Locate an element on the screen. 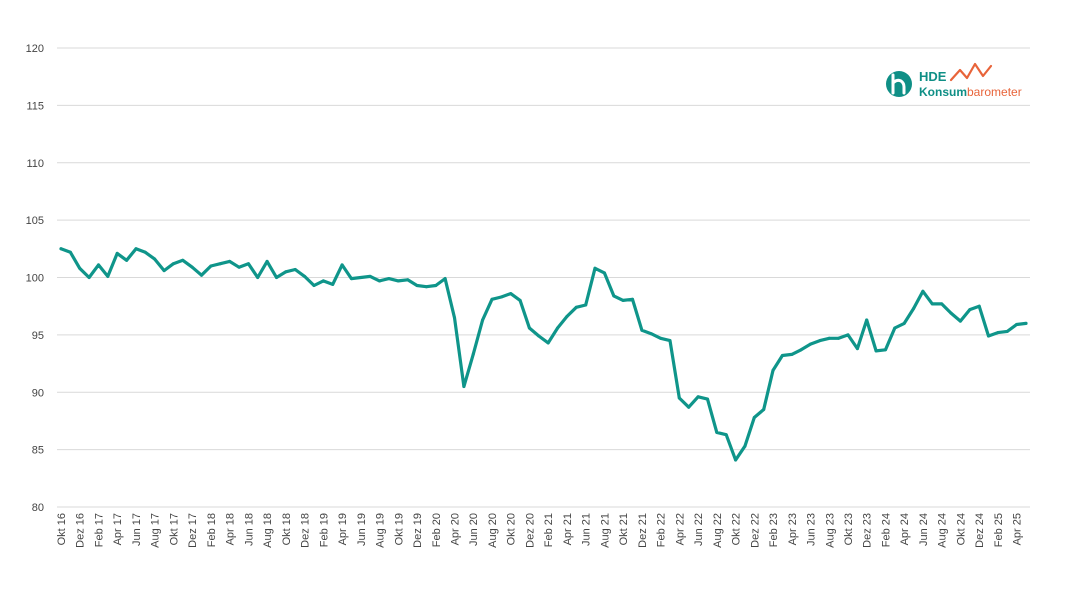 The height and width of the screenshot is (593, 1080). x-tick-label: Aug 22 is located at coordinates (718, 530).